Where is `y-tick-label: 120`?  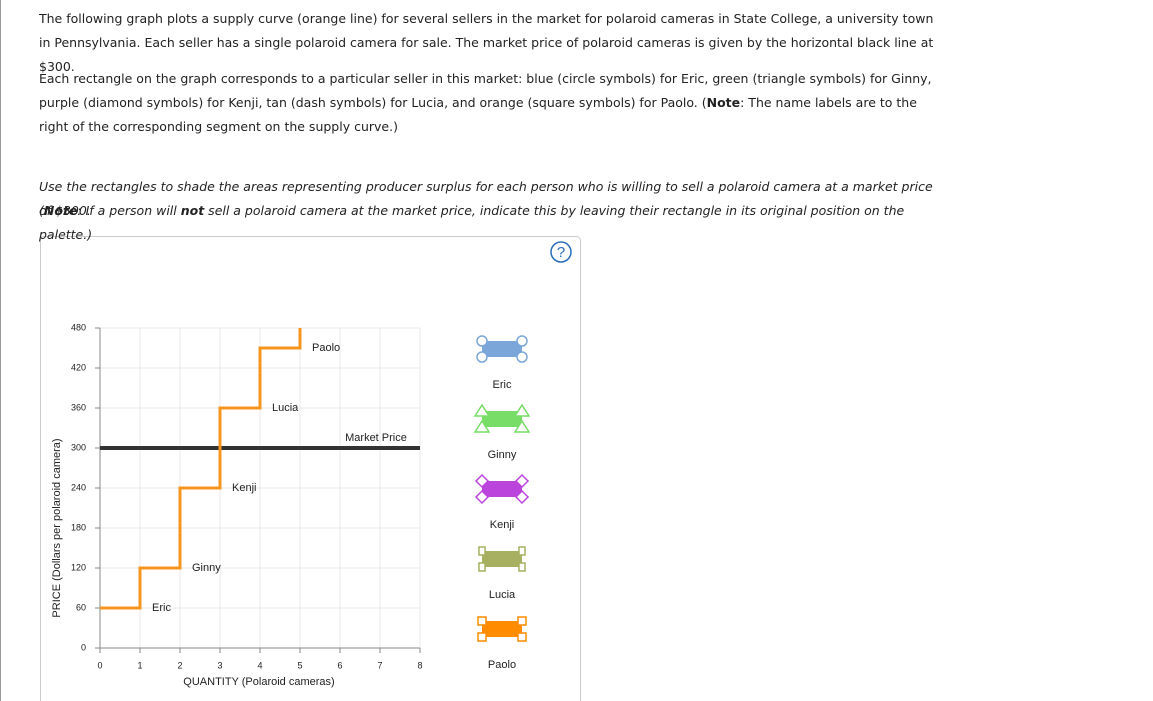 y-tick-label: 120 is located at coordinates (78, 567).